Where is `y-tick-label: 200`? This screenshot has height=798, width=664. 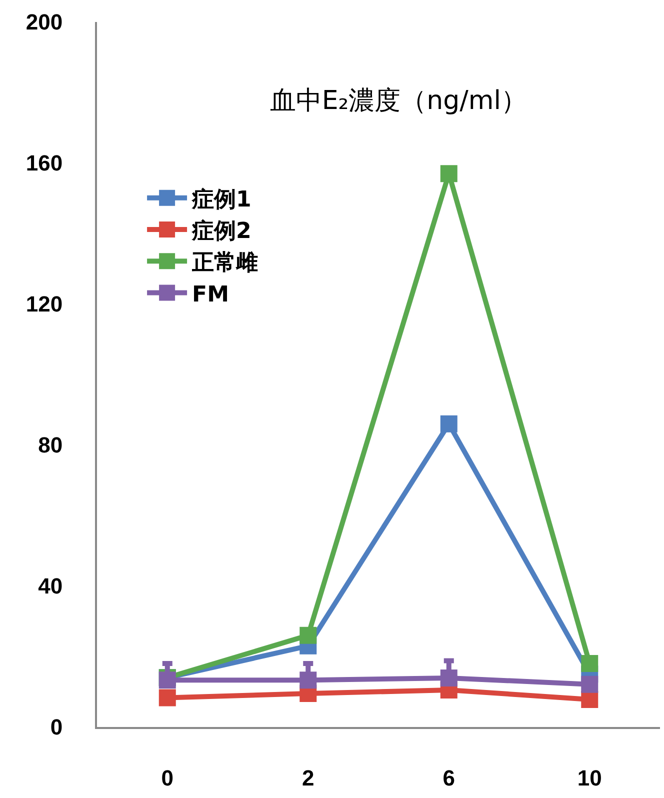
y-tick-label: 200 is located at coordinates (44, 22).